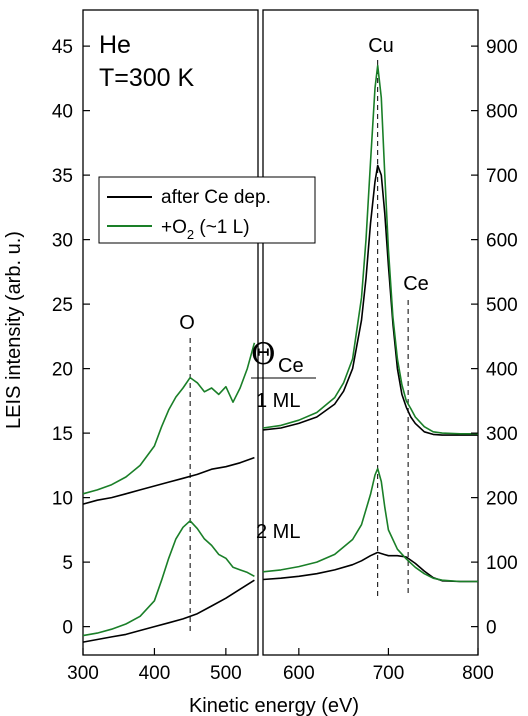 The image size is (528, 716). I want to click on right-y-tick-label: 200, so click(502, 499).